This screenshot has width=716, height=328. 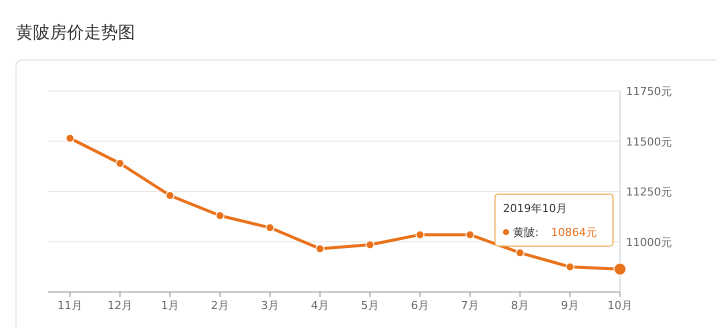 What do you see at coordinates (570, 305) in the screenshot?
I see `x-tick-label: 9月` at bounding box center [570, 305].